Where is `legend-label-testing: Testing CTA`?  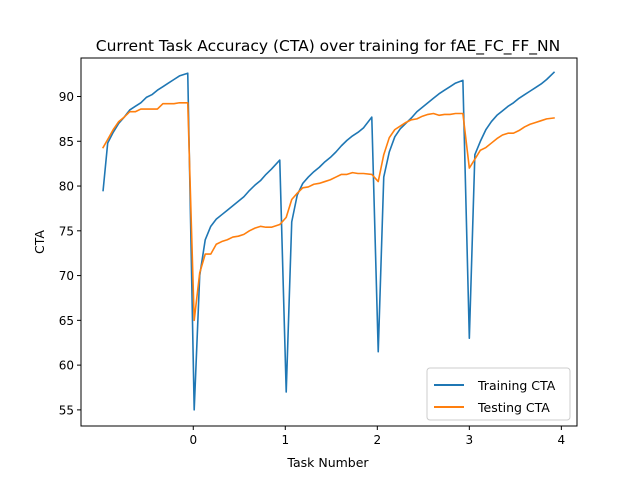 legend-label-testing: Testing CTA is located at coordinates (513, 407).